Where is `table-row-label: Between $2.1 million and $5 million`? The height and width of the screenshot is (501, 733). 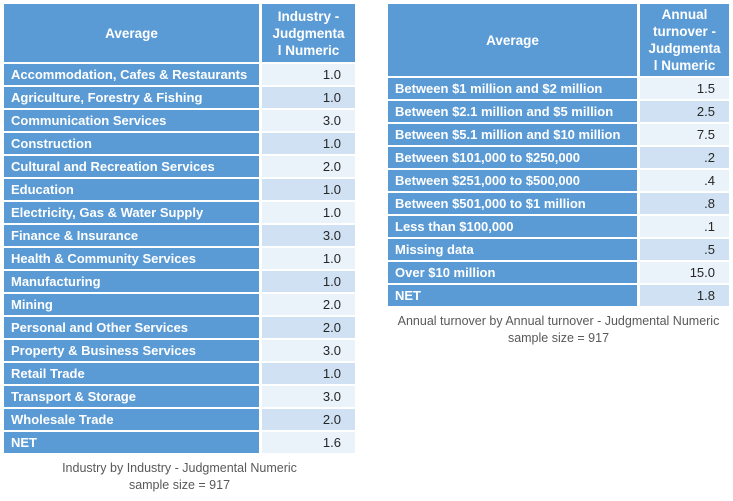 table-row-label: Between $2.1 million and $5 million is located at coordinates (512, 111).